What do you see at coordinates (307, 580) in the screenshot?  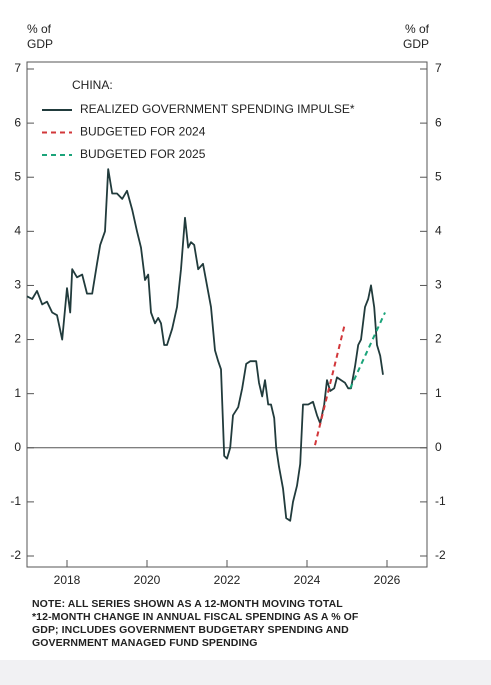 I see `x-tick-label: 2024` at bounding box center [307, 580].